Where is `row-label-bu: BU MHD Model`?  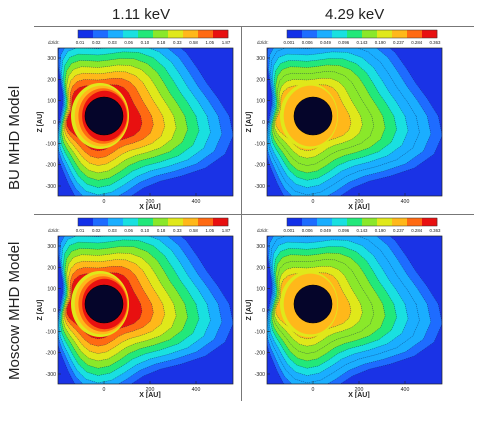
row-label-bu: BU MHD Model is located at coordinates (14, 137).